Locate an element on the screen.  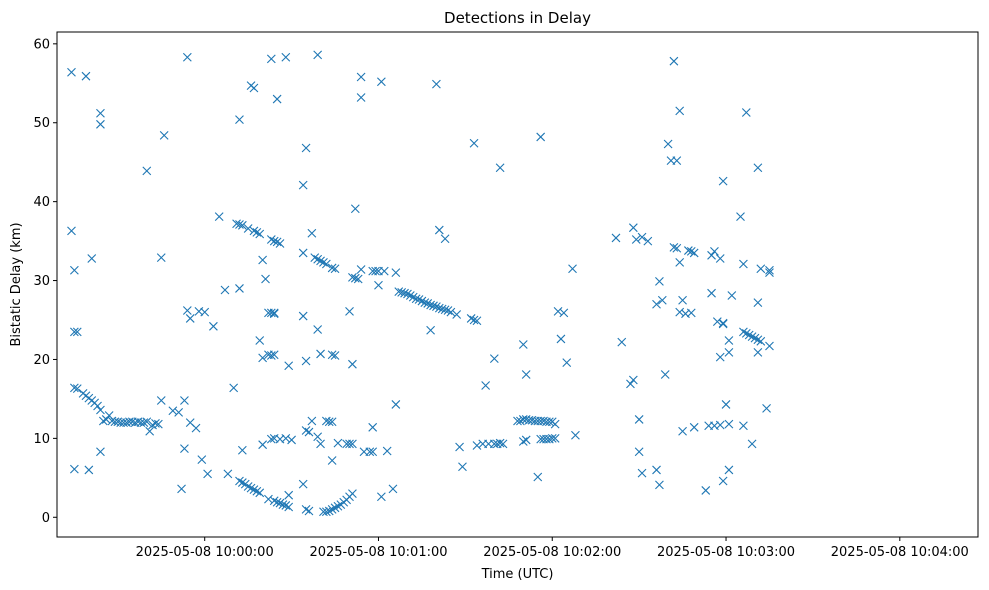
y-tick-label: 20 is located at coordinates (41, 360).